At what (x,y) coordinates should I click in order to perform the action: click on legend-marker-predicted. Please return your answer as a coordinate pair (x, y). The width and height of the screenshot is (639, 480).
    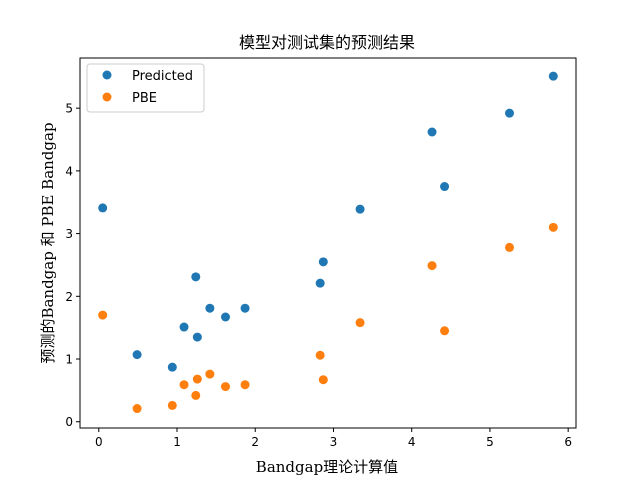
    Looking at the image, I should click on (107, 75).